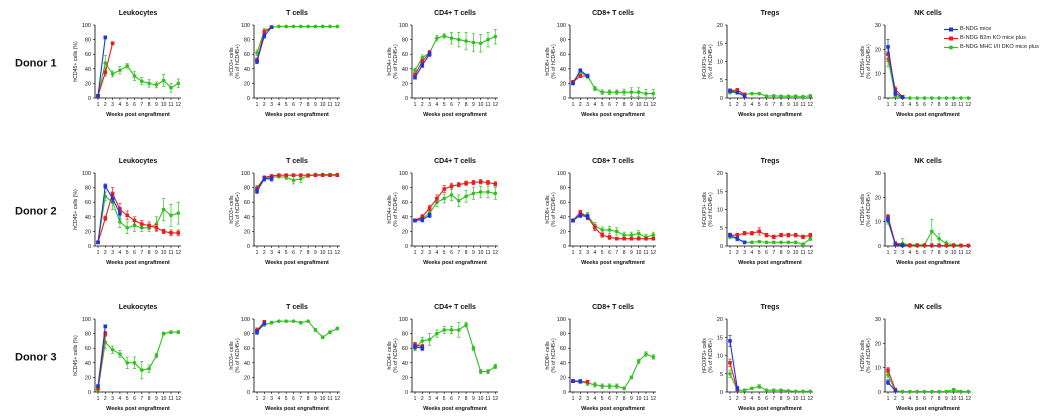 This screenshot has width=1053, height=419. What do you see at coordinates (613, 307) in the screenshot?
I see `chart-title: CD8+ T cells` at bounding box center [613, 307].